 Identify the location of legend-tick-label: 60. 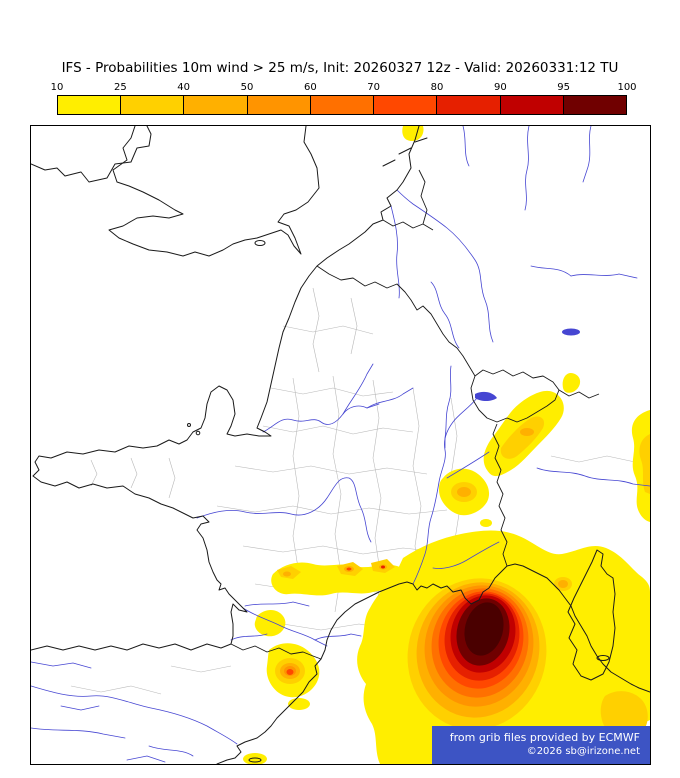
(310, 87).